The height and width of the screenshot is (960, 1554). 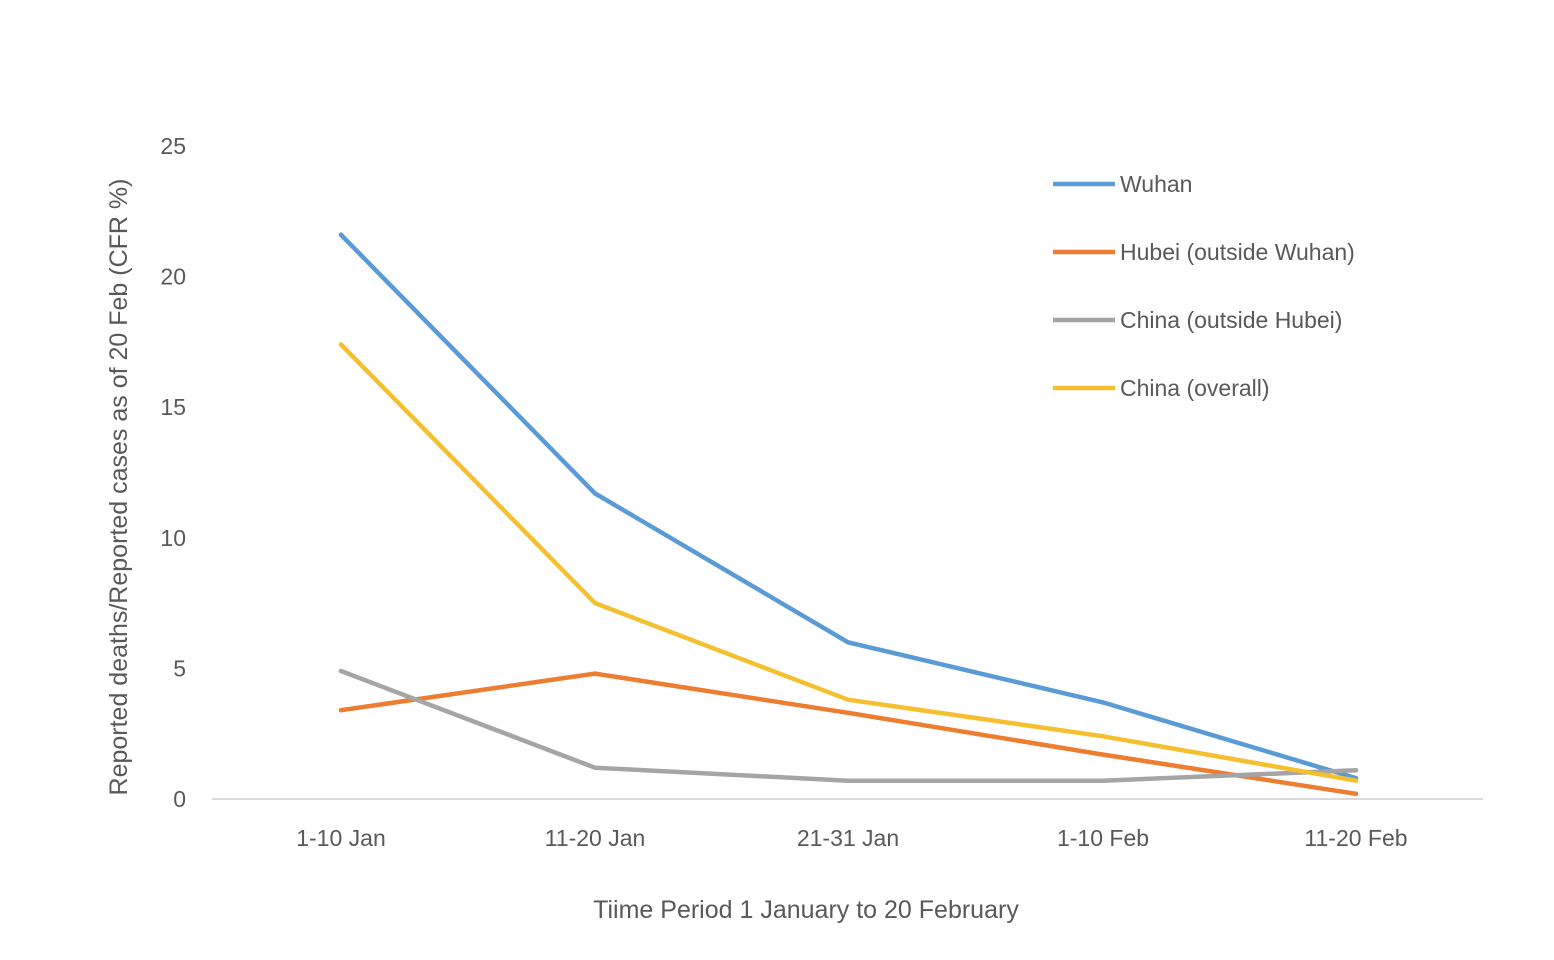 What do you see at coordinates (173, 146) in the screenshot?
I see `y-tick-label: 25` at bounding box center [173, 146].